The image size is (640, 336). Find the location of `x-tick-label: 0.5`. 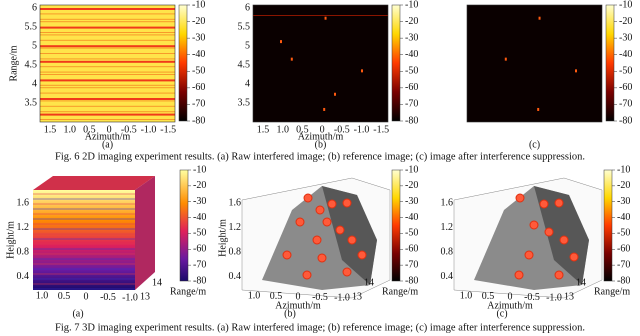

x-tick-label: 0.5 is located at coordinates (488, 296).